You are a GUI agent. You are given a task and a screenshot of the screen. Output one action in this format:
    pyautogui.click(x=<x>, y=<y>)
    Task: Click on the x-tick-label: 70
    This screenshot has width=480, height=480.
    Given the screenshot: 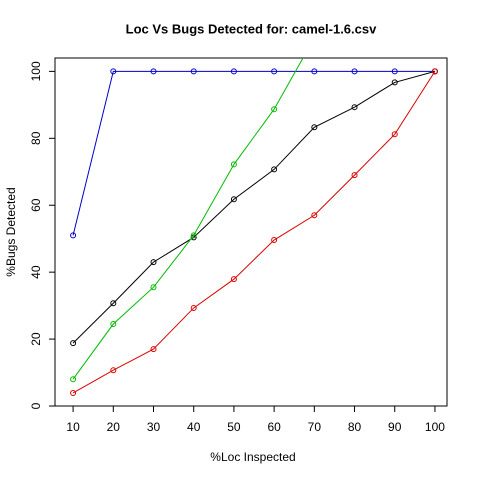 What is the action you would take?
    pyautogui.click(x=315, y=427)
    